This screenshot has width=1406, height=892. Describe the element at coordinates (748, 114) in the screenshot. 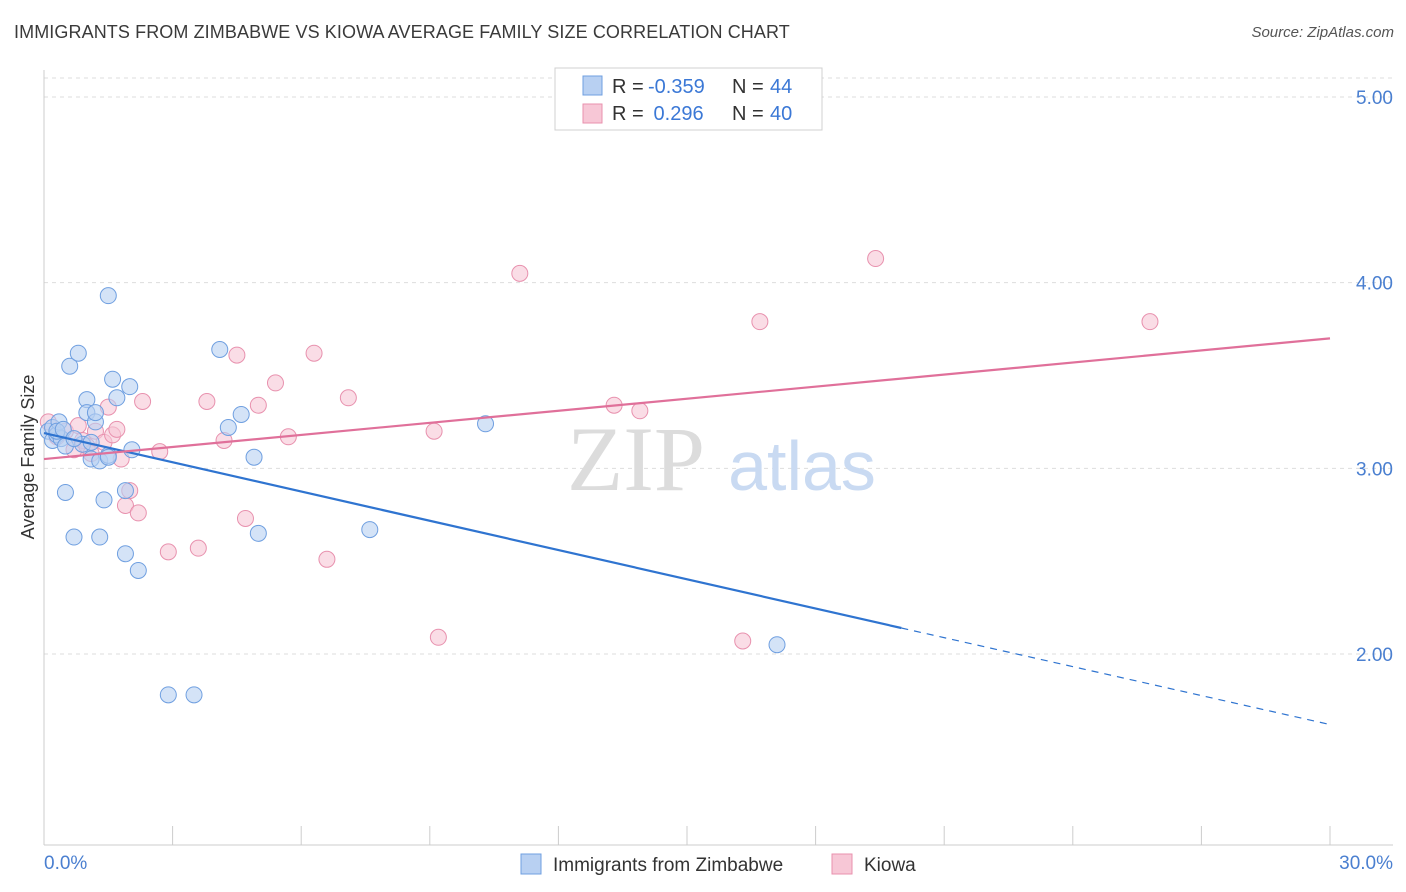

I see `legend-n-label-2: N =` at that location.